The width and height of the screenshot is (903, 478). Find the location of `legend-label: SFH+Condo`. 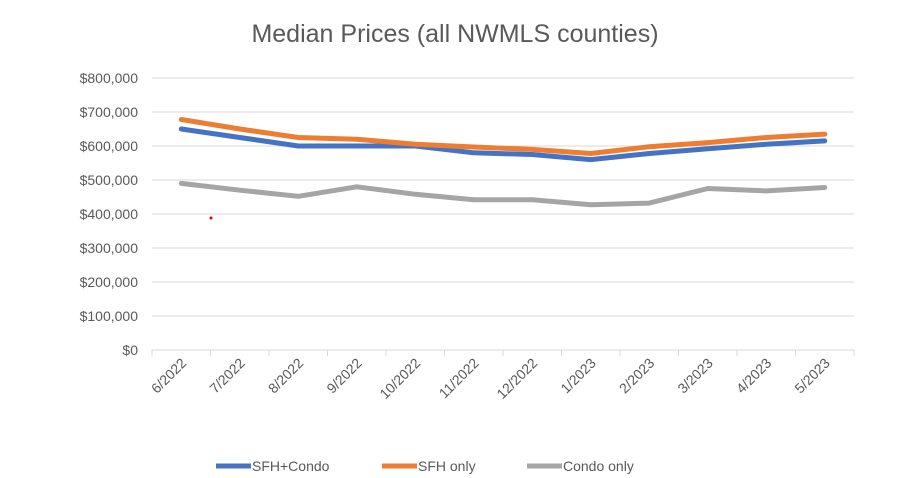

legend-label: SFH+Condo is located at coordinates (291, 466).